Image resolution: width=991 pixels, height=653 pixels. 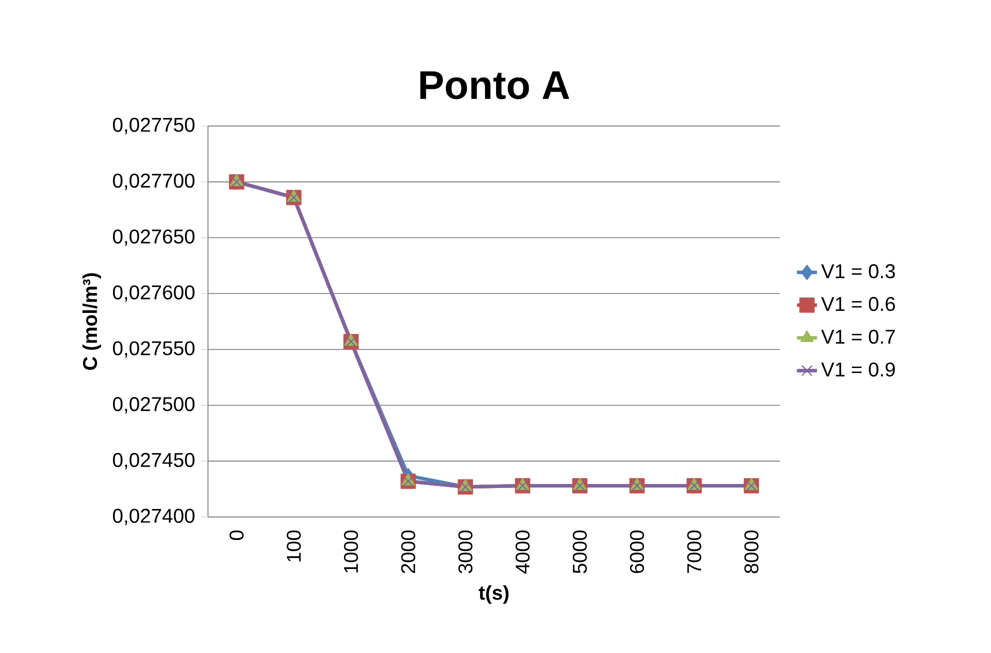 I want to click on y-tick-label: 0,027450, so click(x=153, y=461).